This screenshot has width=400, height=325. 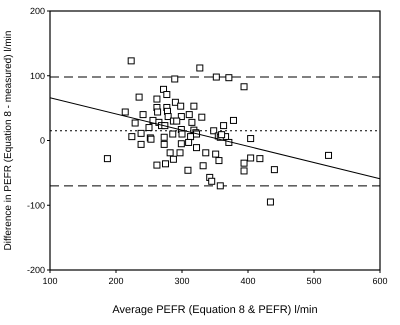 I want to click on x-tick-label: 400, so click(x=248, y=281).